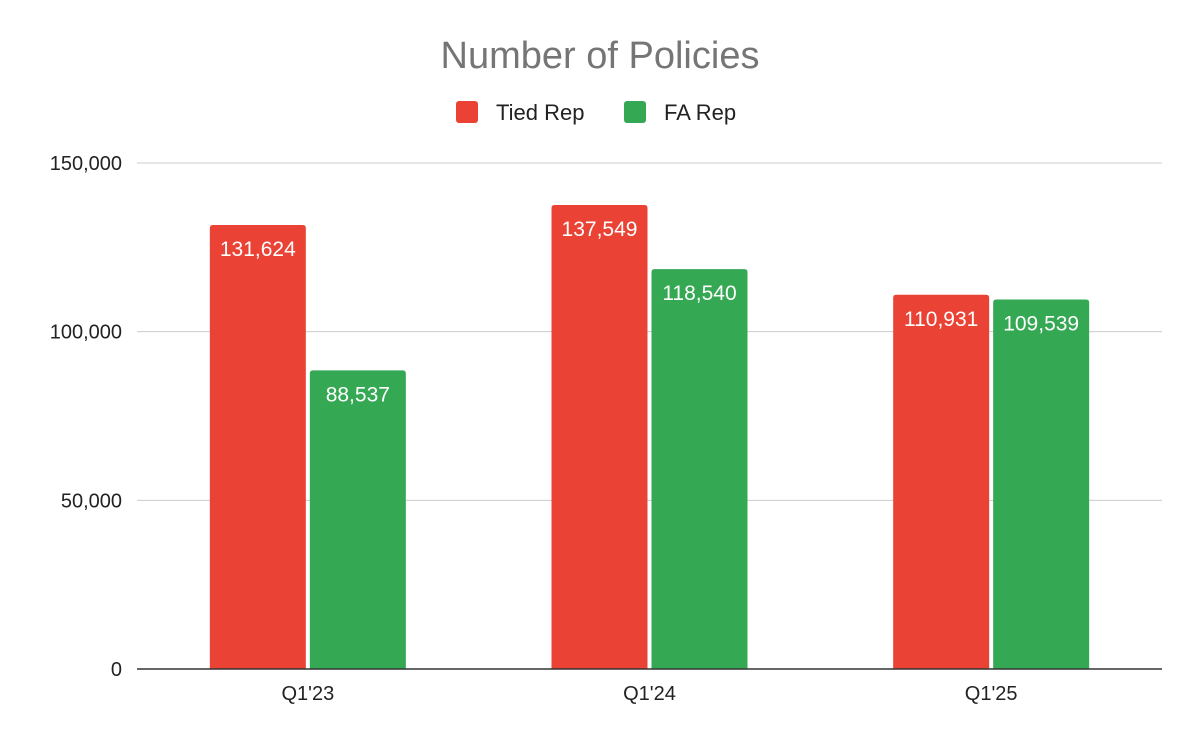 This screenshot has height=742, width=1200. What do you see at coordinates (116, 670) in the screenshot?
I see `y-tick-label: 0` at bounding box center [116, 670].